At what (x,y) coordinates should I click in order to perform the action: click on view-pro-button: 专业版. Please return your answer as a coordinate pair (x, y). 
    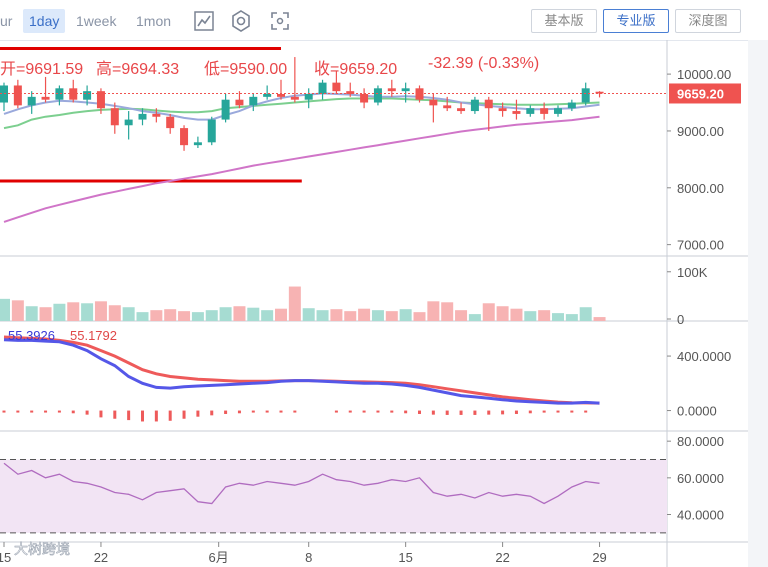
    Looking at the image, I should click on (636, 21).